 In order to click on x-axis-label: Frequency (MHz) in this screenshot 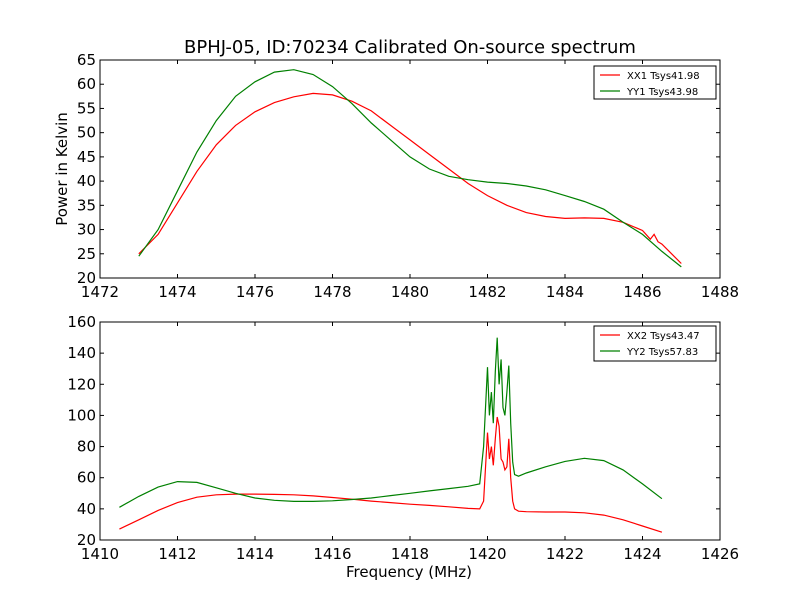, I will do `click(409, 572)`.